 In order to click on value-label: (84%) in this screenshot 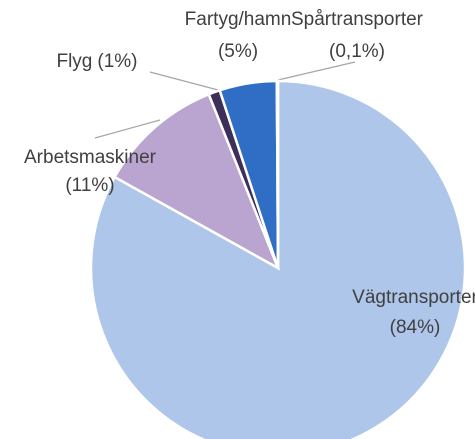, I will do `click(415, 327)`.